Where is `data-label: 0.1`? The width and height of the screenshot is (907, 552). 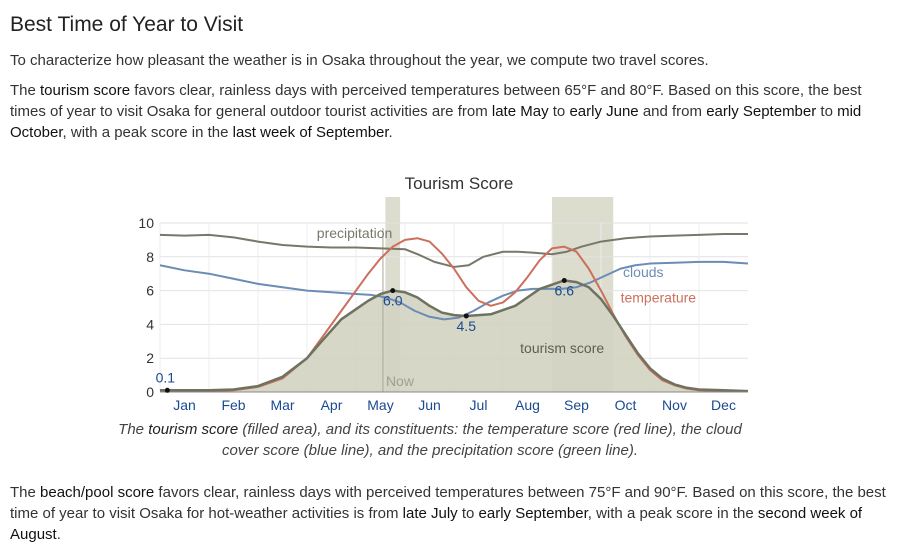
data-label: 0.1 is located at coordinates (166, 377).